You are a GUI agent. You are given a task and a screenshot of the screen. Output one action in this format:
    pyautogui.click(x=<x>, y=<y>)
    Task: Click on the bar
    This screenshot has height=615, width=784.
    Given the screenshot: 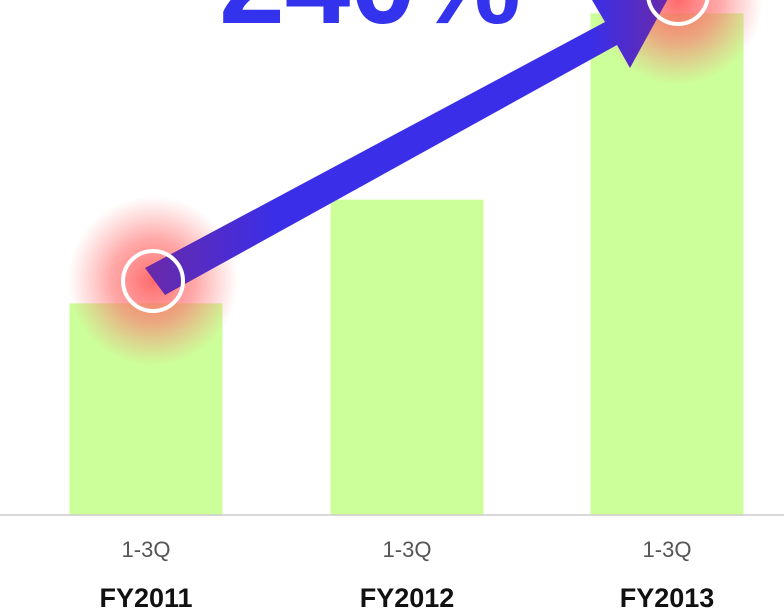 What is the action you would take?
    pyautogui.click(x=407, y=357)
    